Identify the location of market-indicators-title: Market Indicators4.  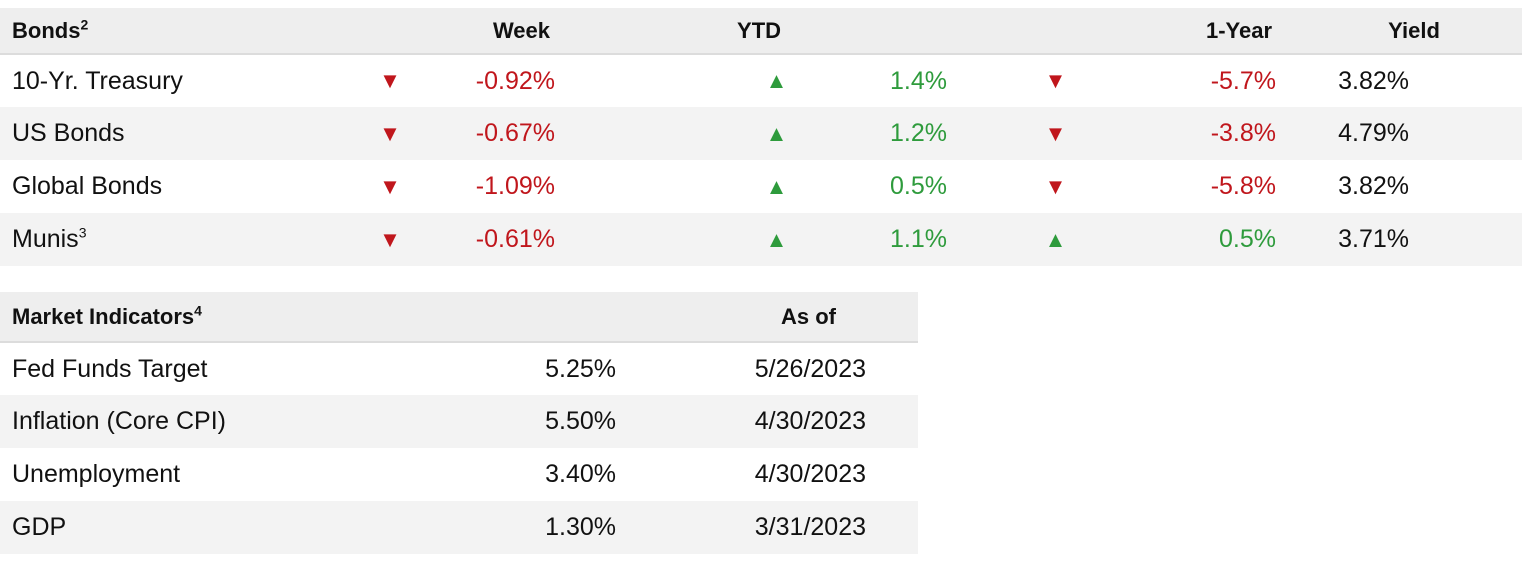
(107, 315).